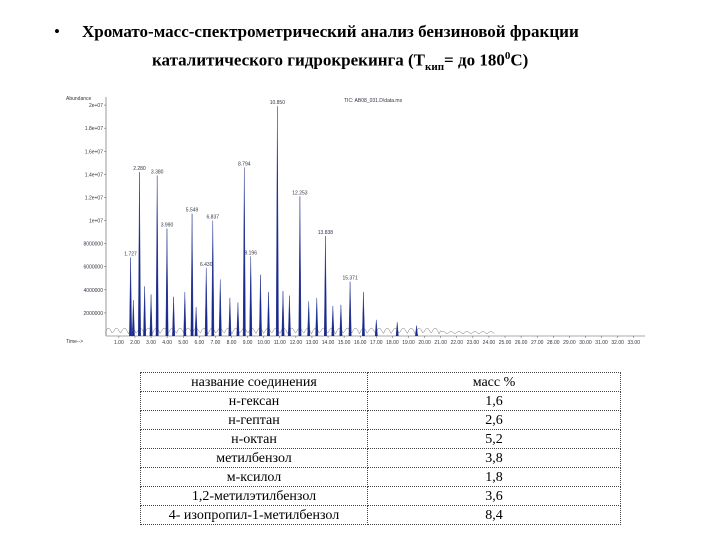  What do you see at coordinates (192, 211) in the screenshot?
I see `peak-label: 5.549` at bounding box center [192, 211].